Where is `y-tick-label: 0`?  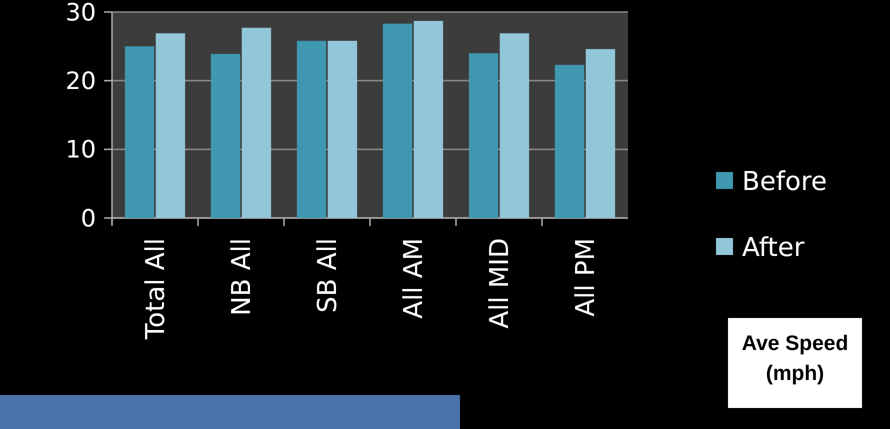 y-tick-label: 0 is located at coordinates (88, 218).